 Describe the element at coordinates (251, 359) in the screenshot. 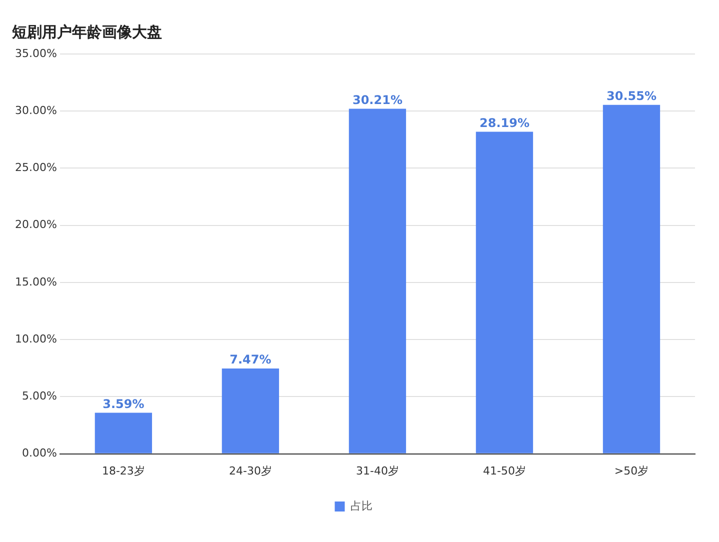

I see `data-label: 7.47%` at that location.